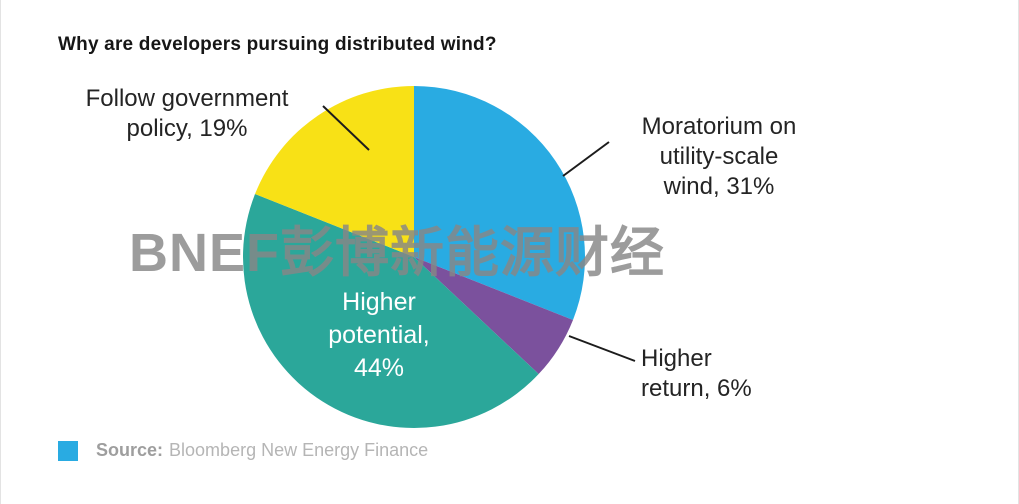  What do you see at coordinates (379, 335) in the screenshot?
I see `slice-label-higher-potential: Higher potential, 44%` at bounding box center [379, 335].